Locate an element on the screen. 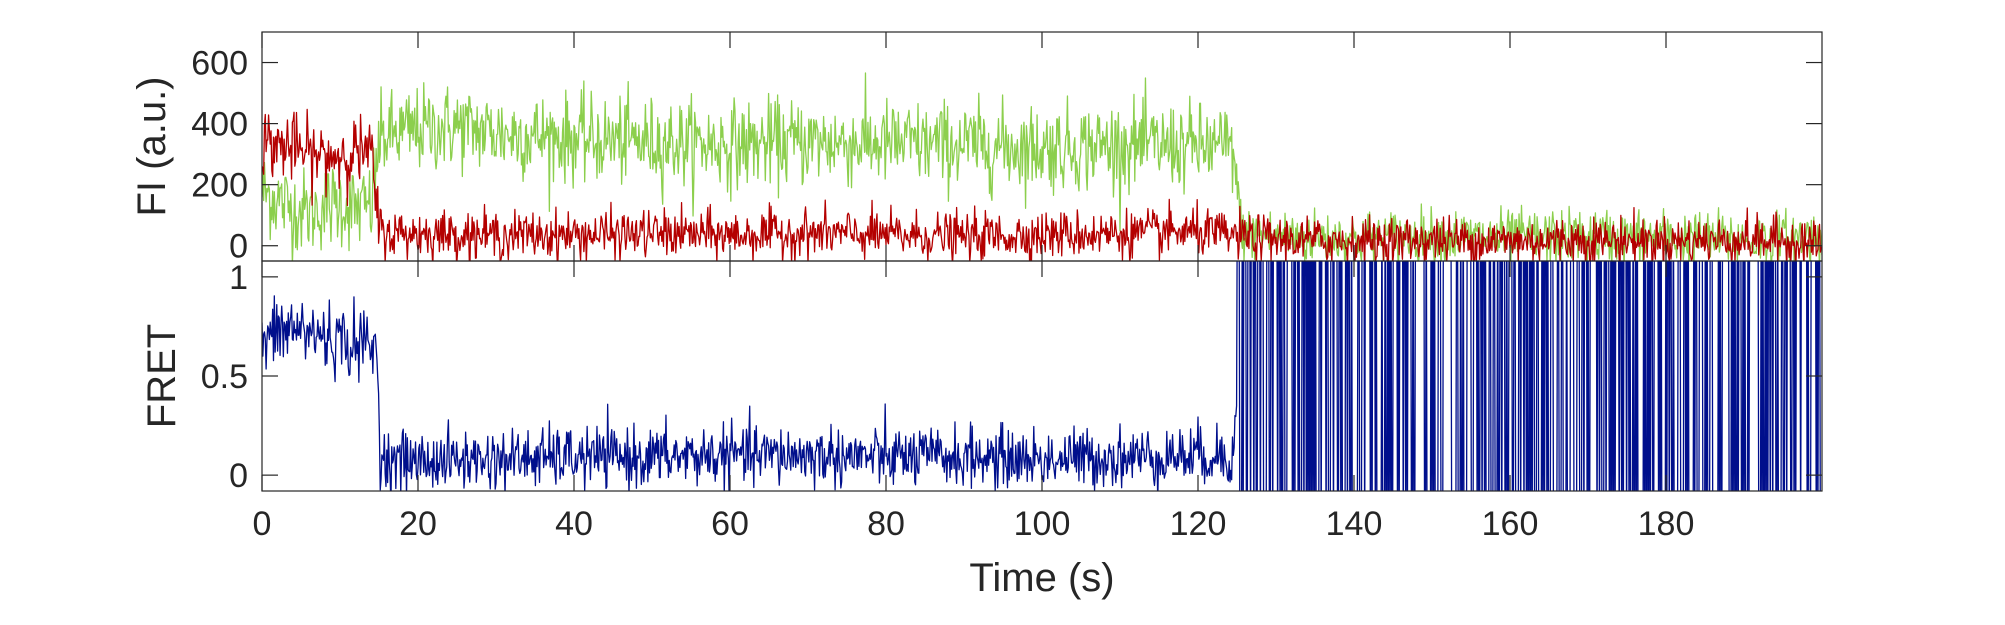 This screenshot has height=625, width=2005. top-ytick-label: 600 is located at coordinates (219, 64).